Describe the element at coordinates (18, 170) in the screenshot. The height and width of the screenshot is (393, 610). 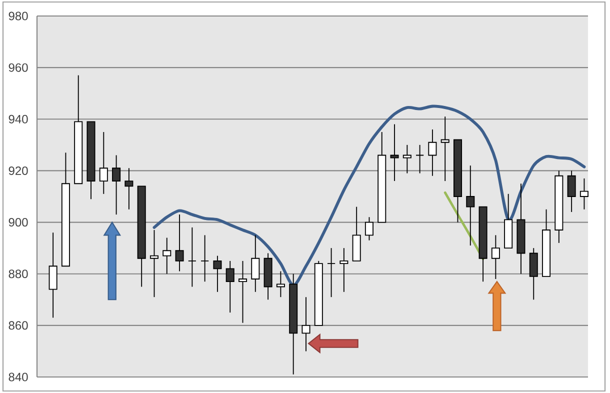
I see `y-tick-label: 920` at that location.